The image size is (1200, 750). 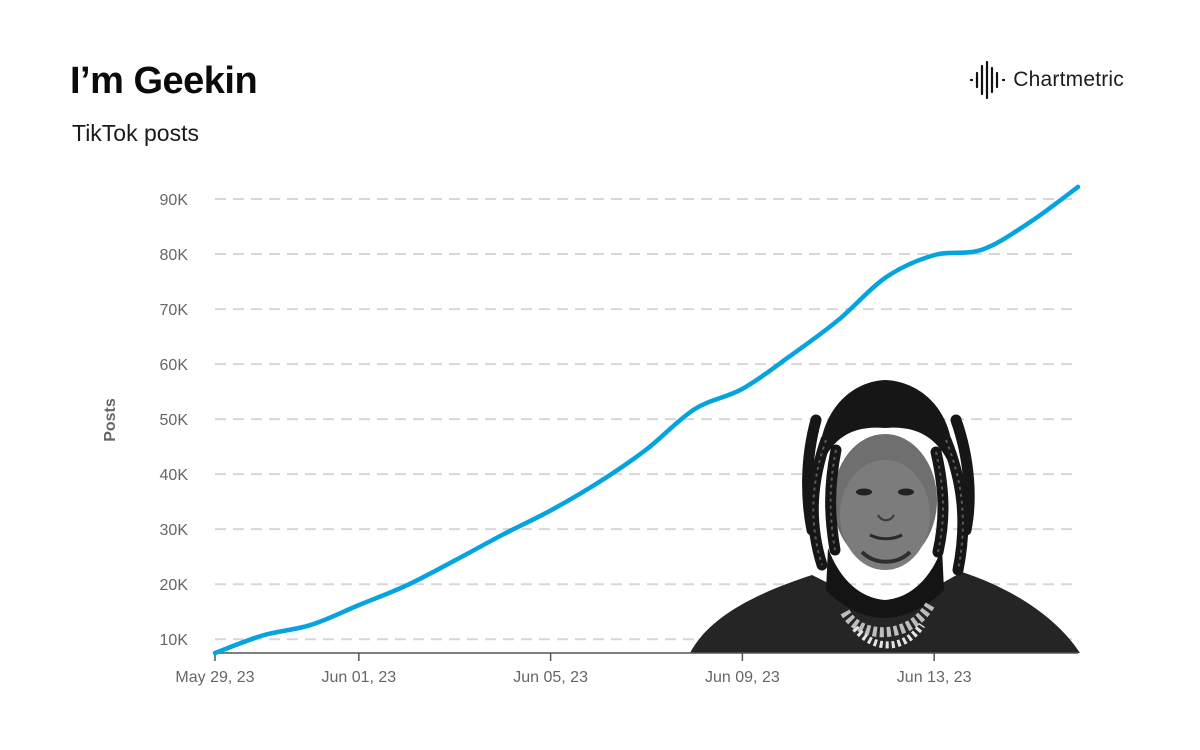 I want to click on x-tick-label: Jun 13, 23, so click(x=934, y=677).